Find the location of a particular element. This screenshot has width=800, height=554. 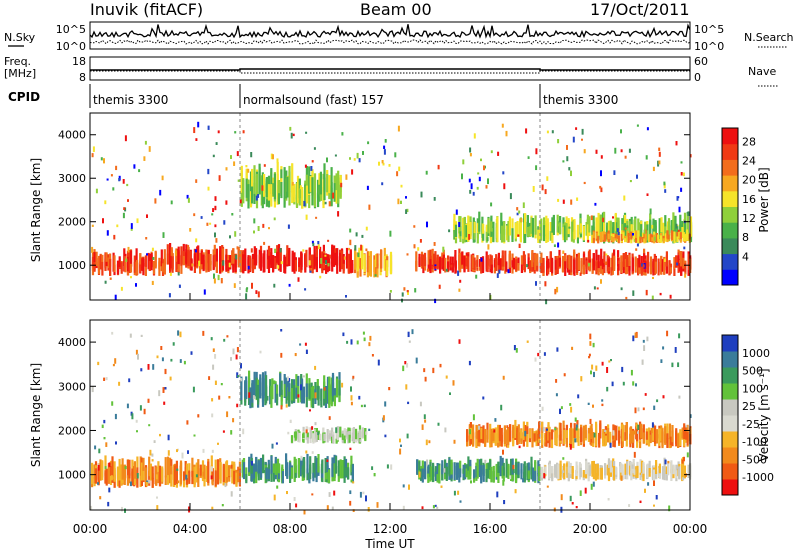

y-tick-label: 3000 is located at coordinates (72, 178).